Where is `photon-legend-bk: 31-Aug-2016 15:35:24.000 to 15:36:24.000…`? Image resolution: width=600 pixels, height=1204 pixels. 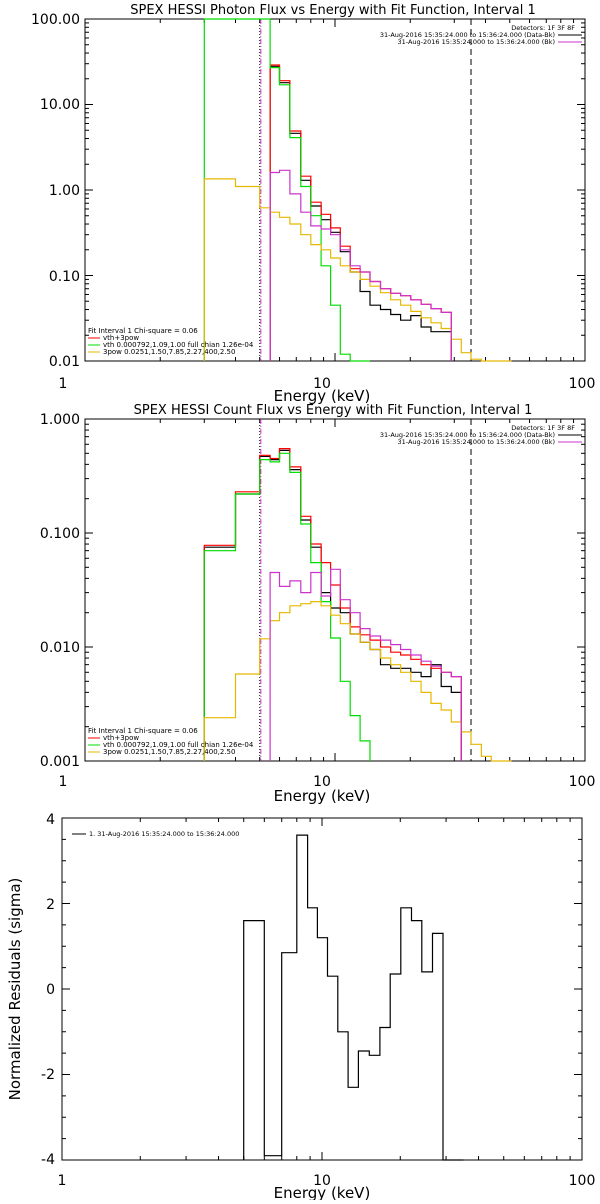
photon-legend-bk: 31-Aug-2016 15:35:24.000 to 15:36:24.000… is located at coordinates (476, 42).